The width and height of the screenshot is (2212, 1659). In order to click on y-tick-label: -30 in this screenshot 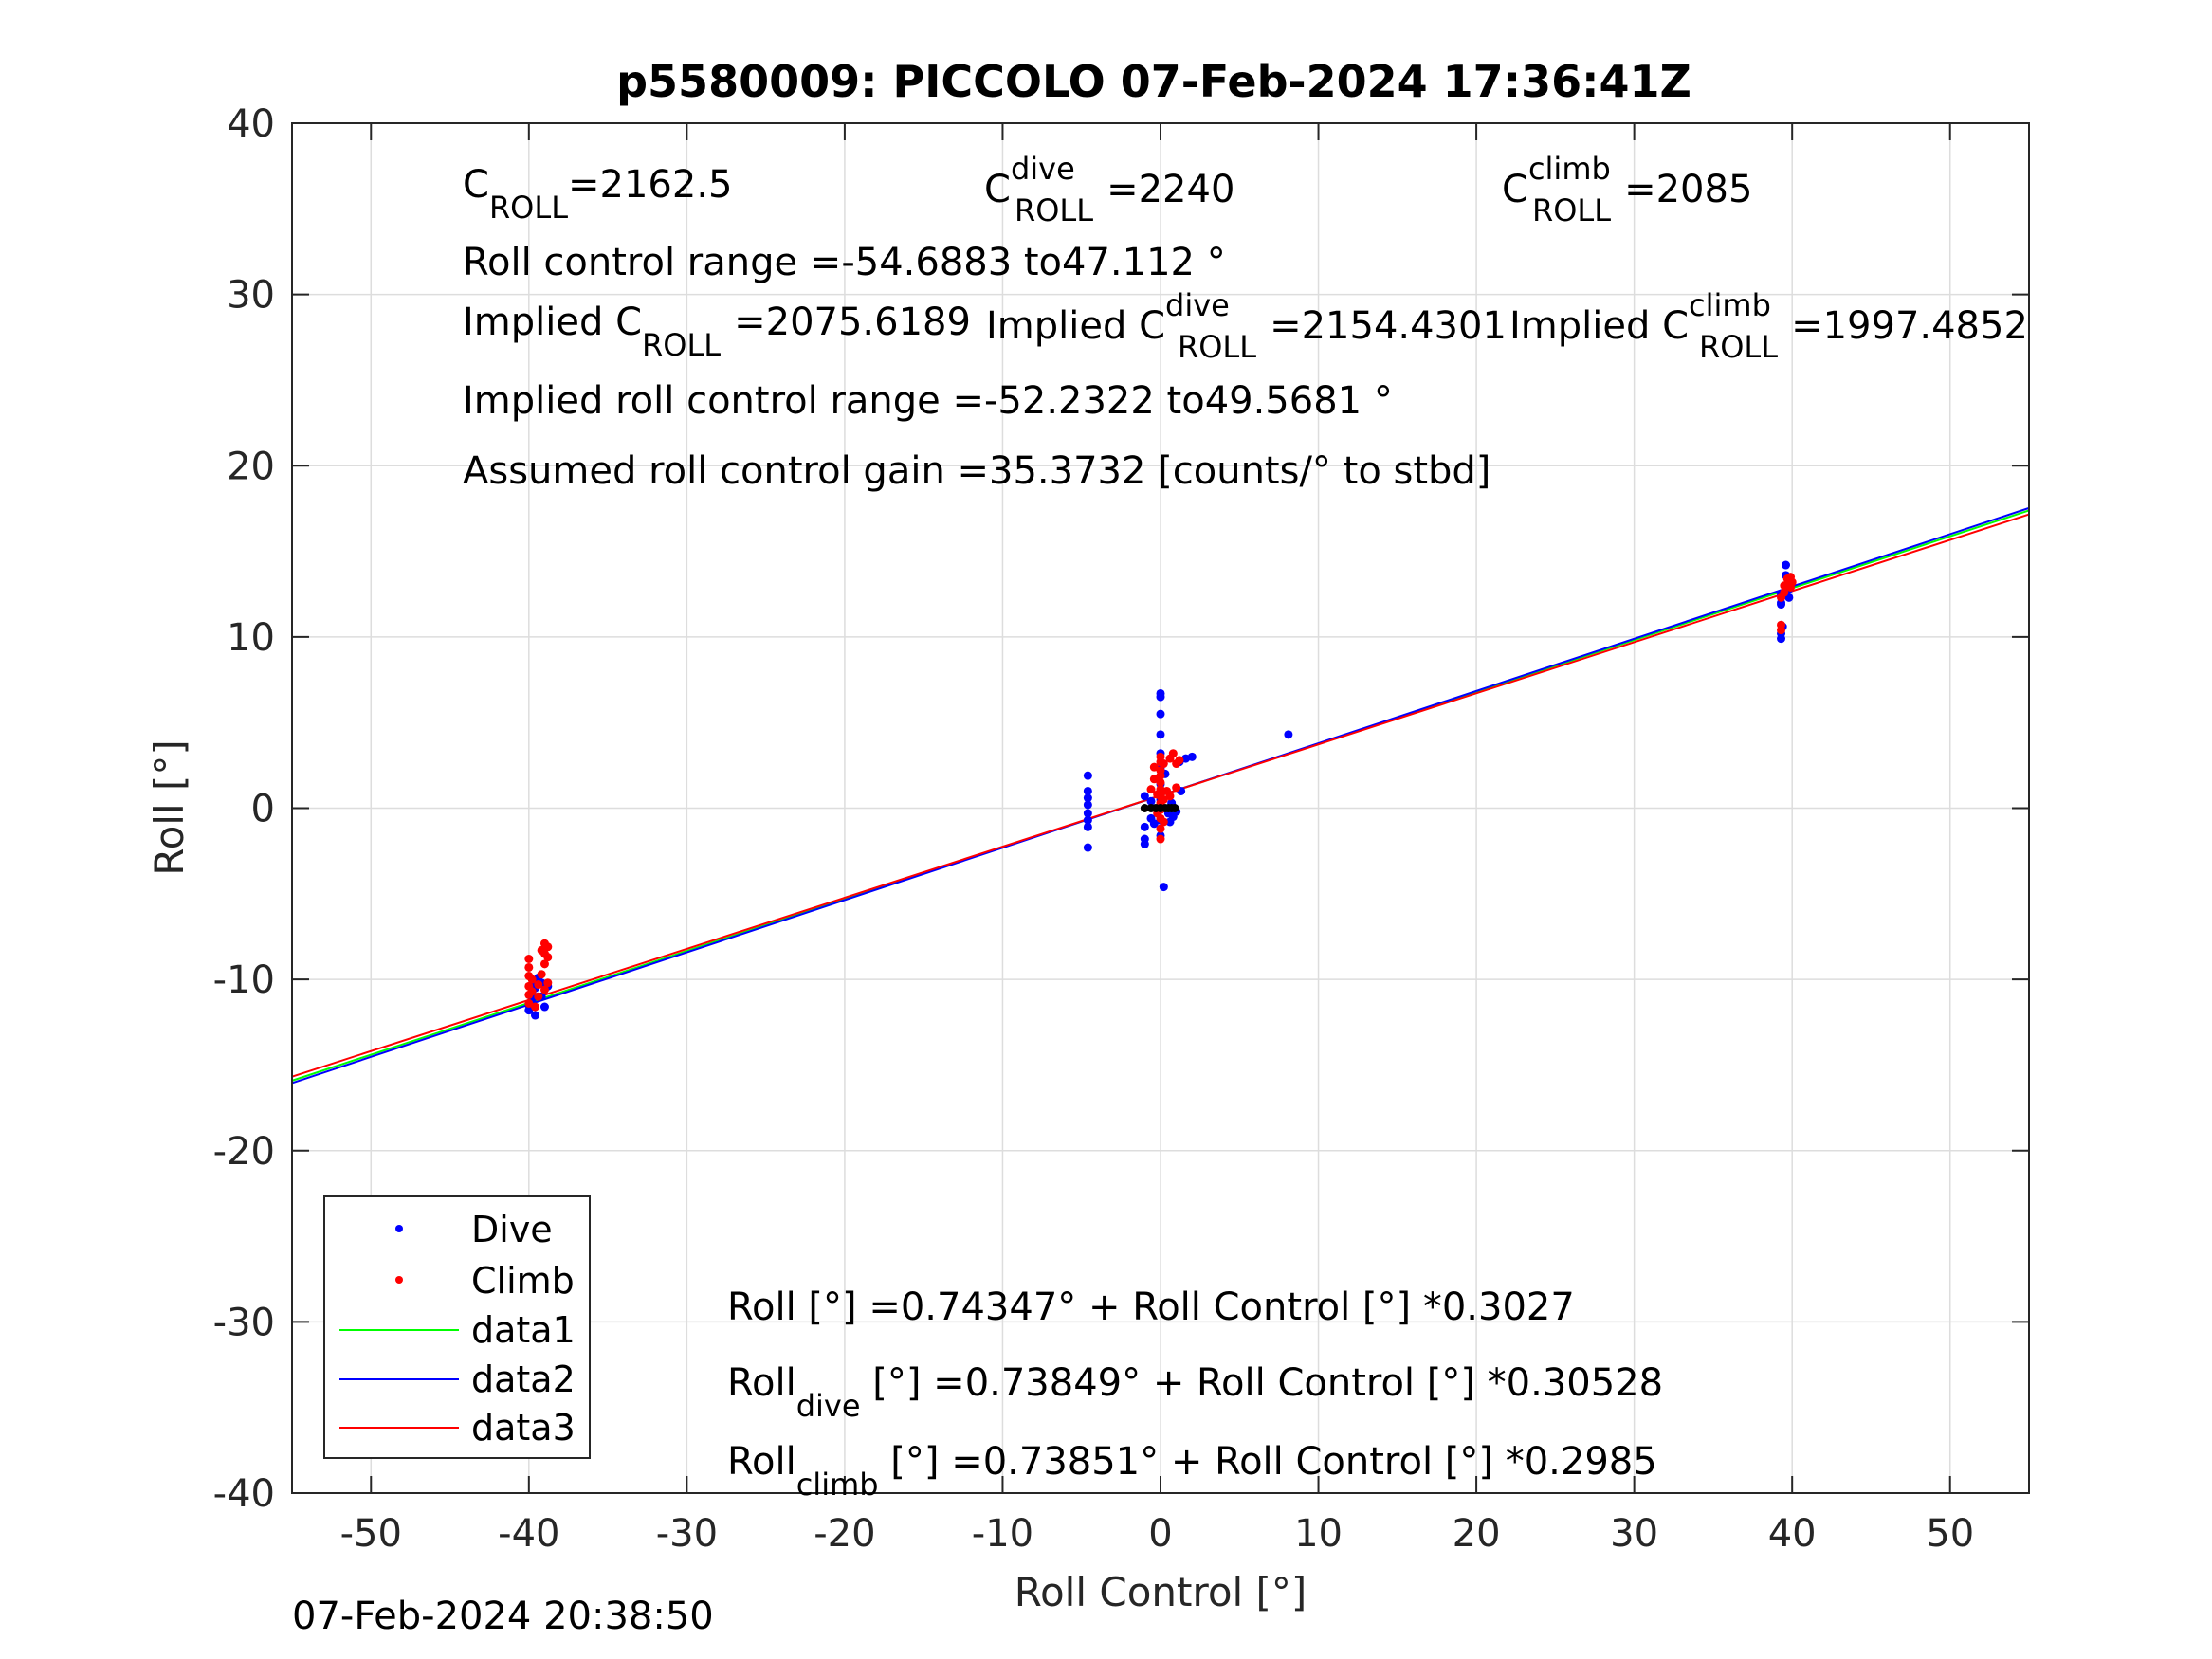, I will do `click(244, 1322)`.